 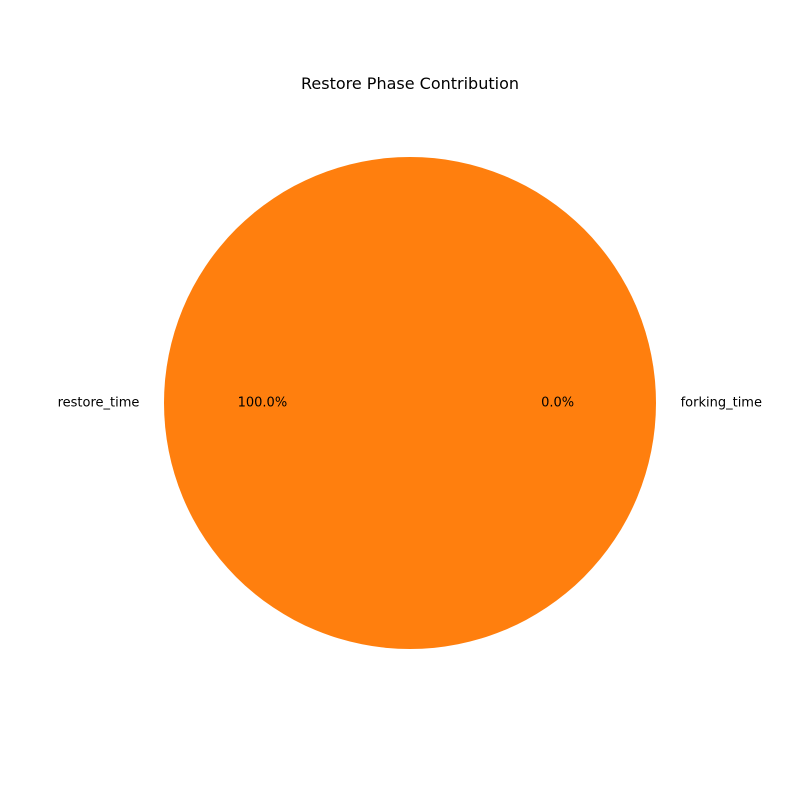 I want to click on percent-label-forking-time: 0.0%, so click(x=557, y=403).